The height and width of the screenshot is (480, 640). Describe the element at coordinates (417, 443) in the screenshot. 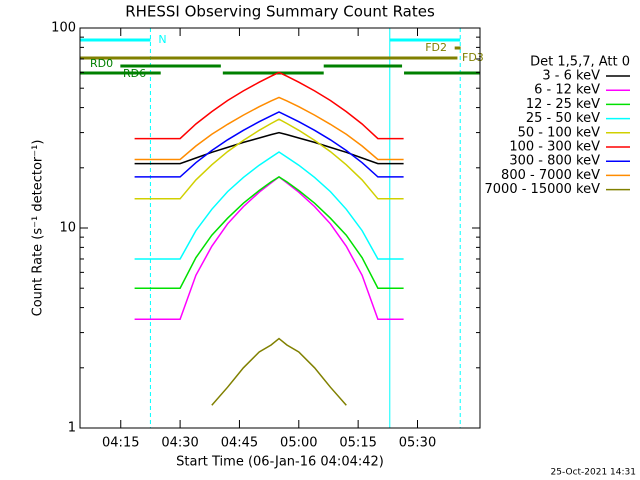

I see `x-tick-label: 05:30` at that location.